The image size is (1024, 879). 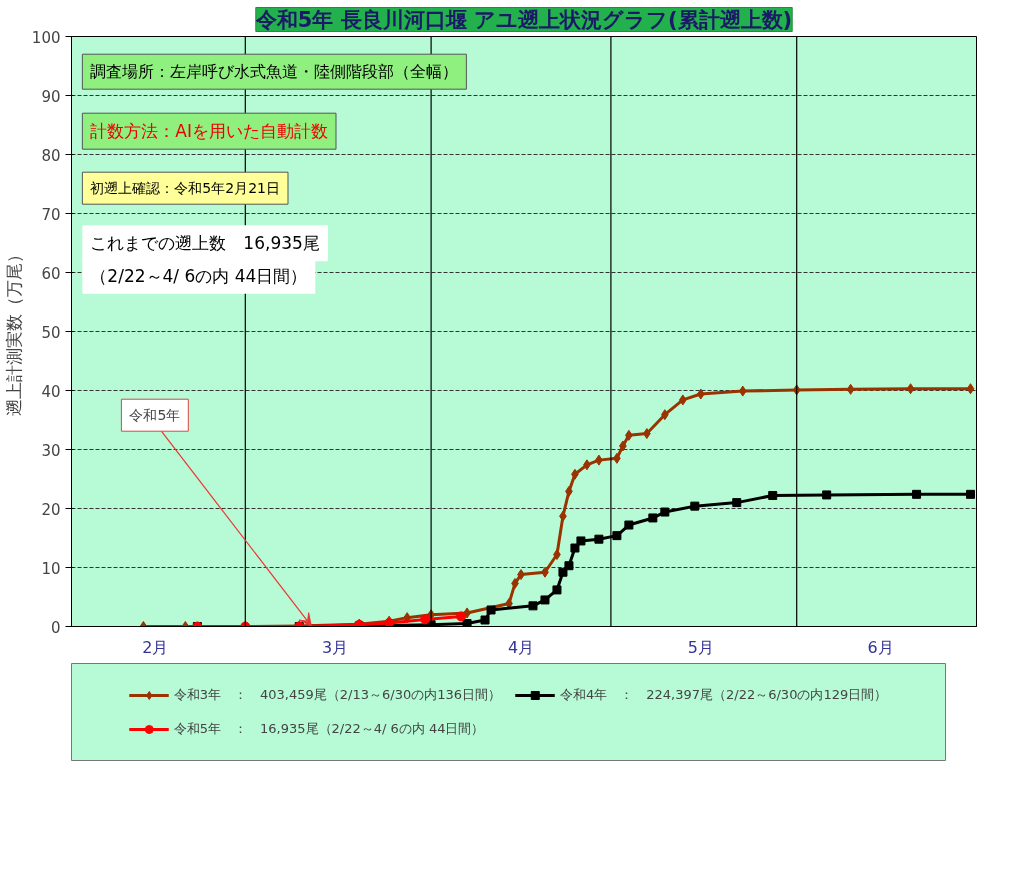 I want to click on y-axis-title: 遡上計測実数（万尾）, so click(x=13, y=331).